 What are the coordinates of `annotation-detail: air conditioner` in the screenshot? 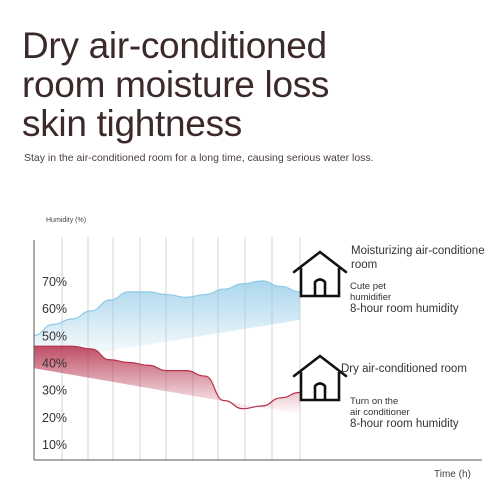 It's located at (380, 412).